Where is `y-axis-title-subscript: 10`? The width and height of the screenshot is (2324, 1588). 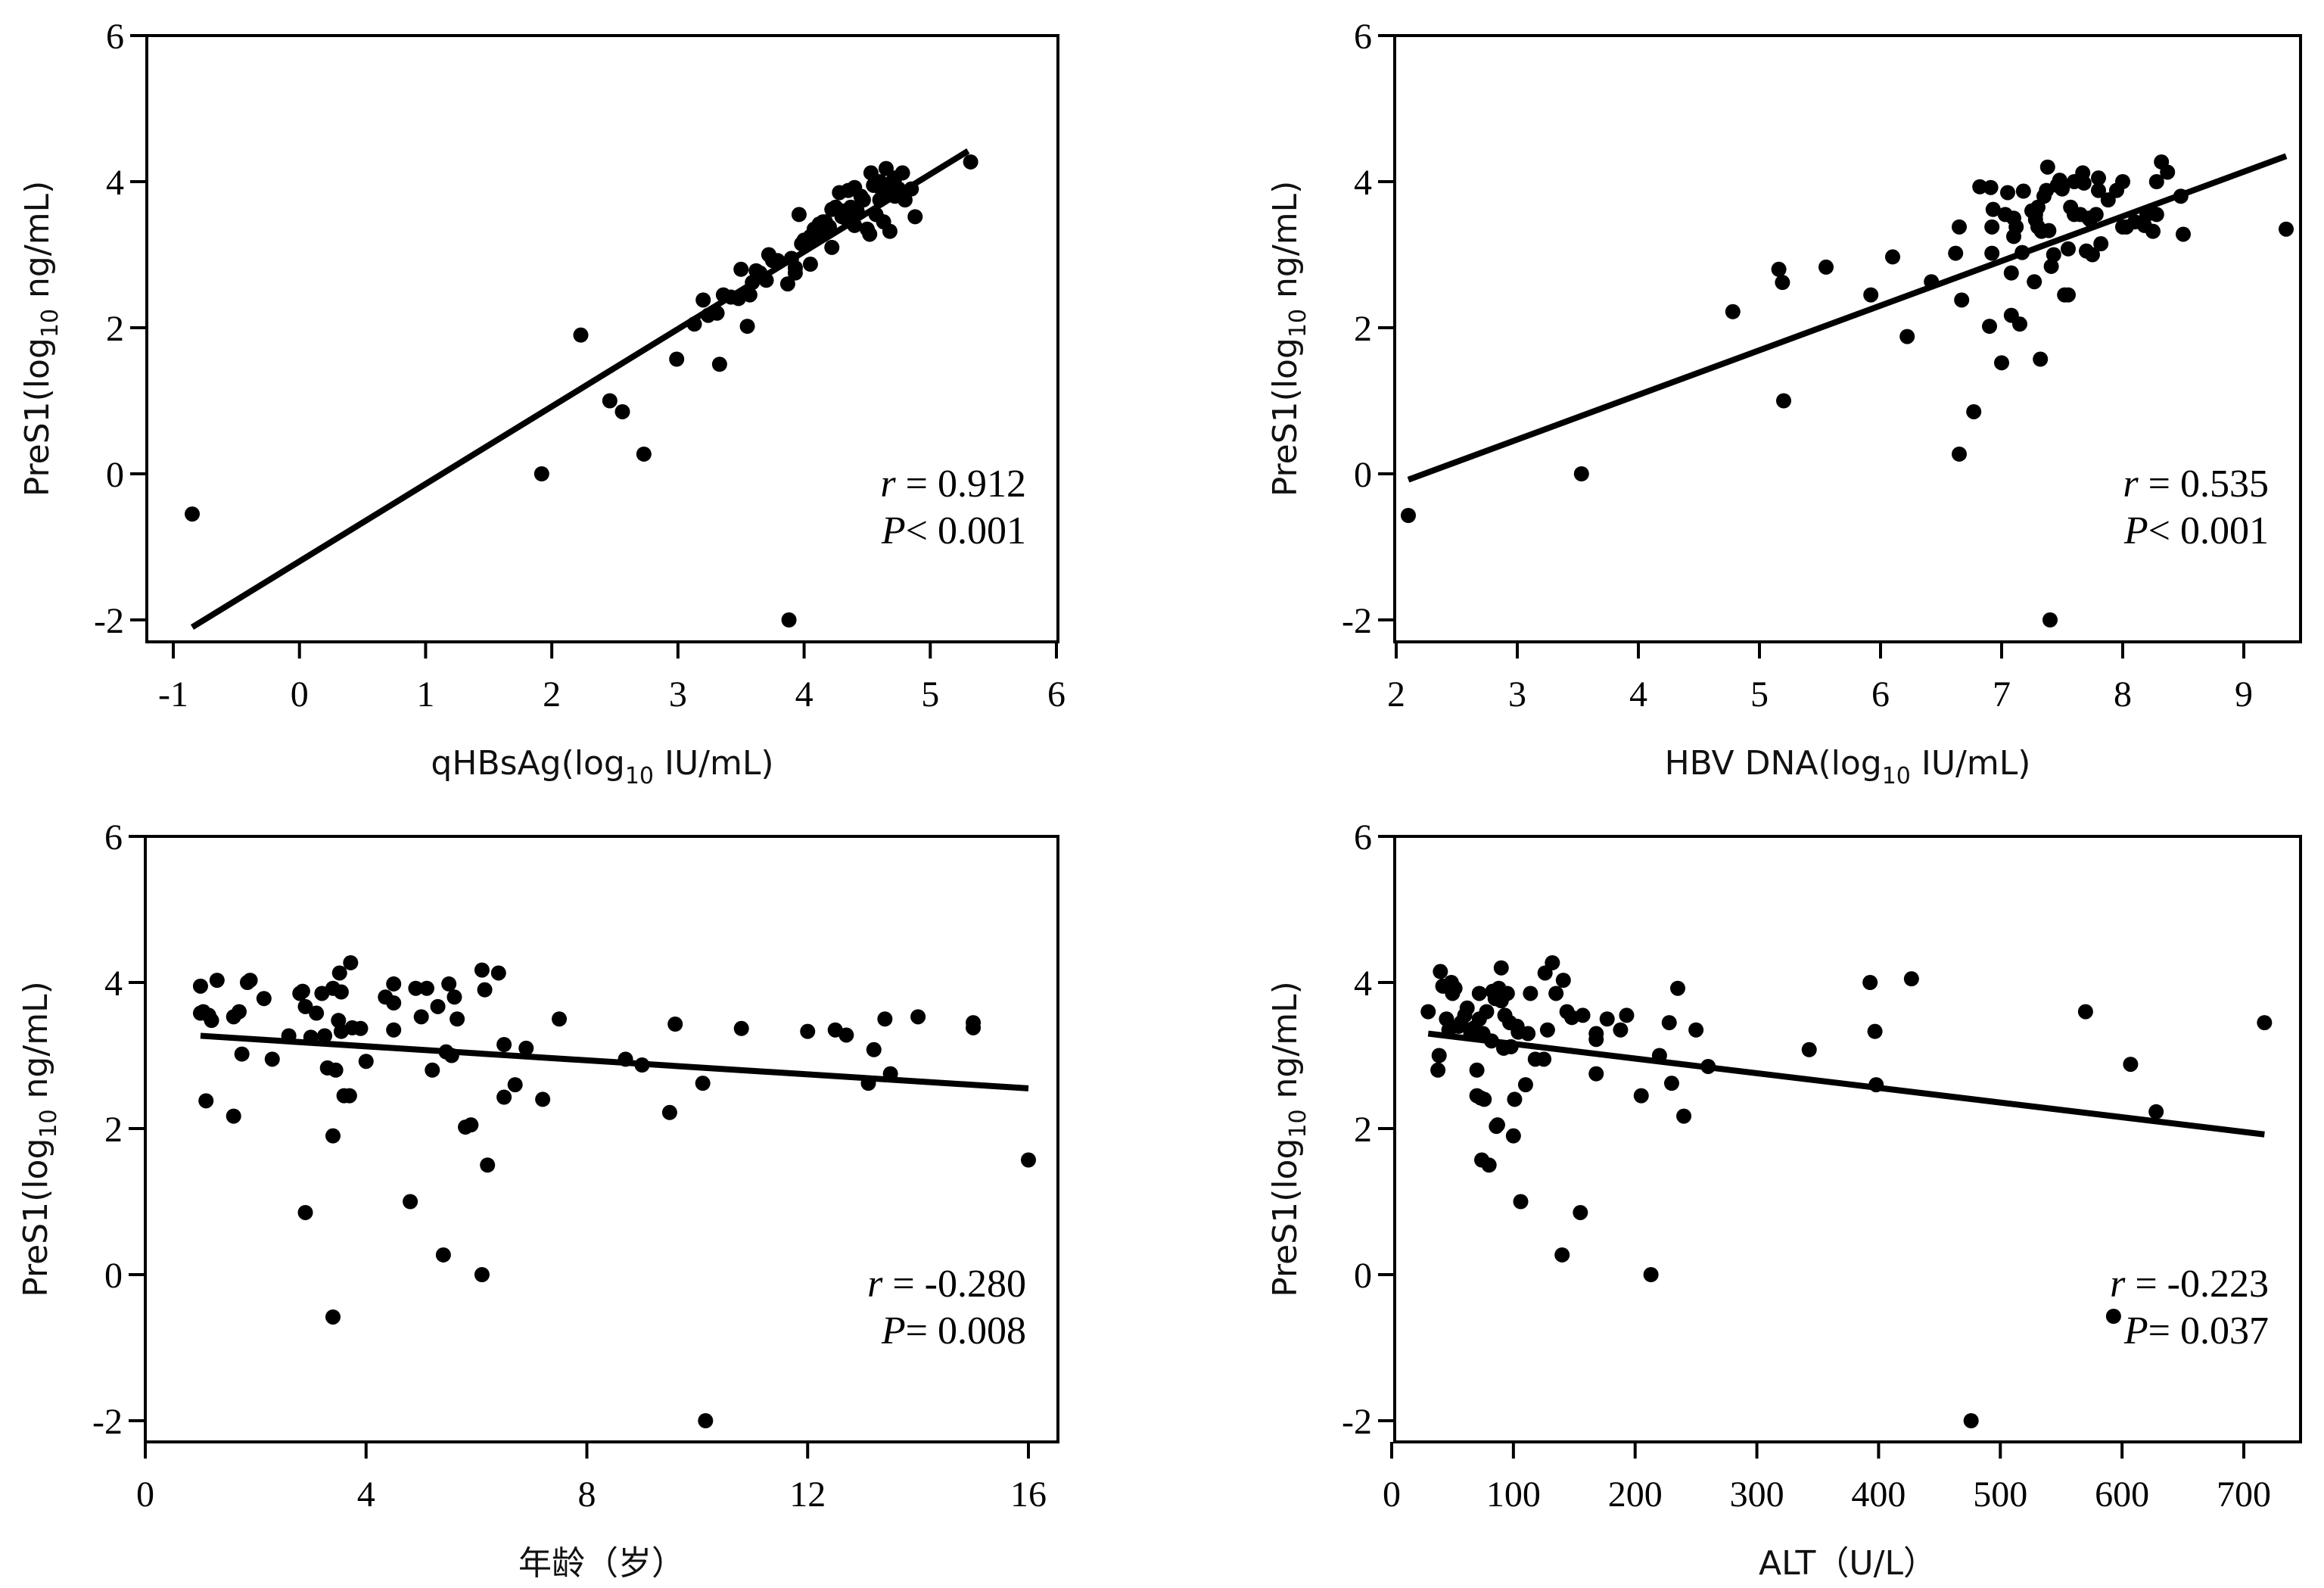 y-axis-title-subscript: 10 is located at coordinates (49, 1123).